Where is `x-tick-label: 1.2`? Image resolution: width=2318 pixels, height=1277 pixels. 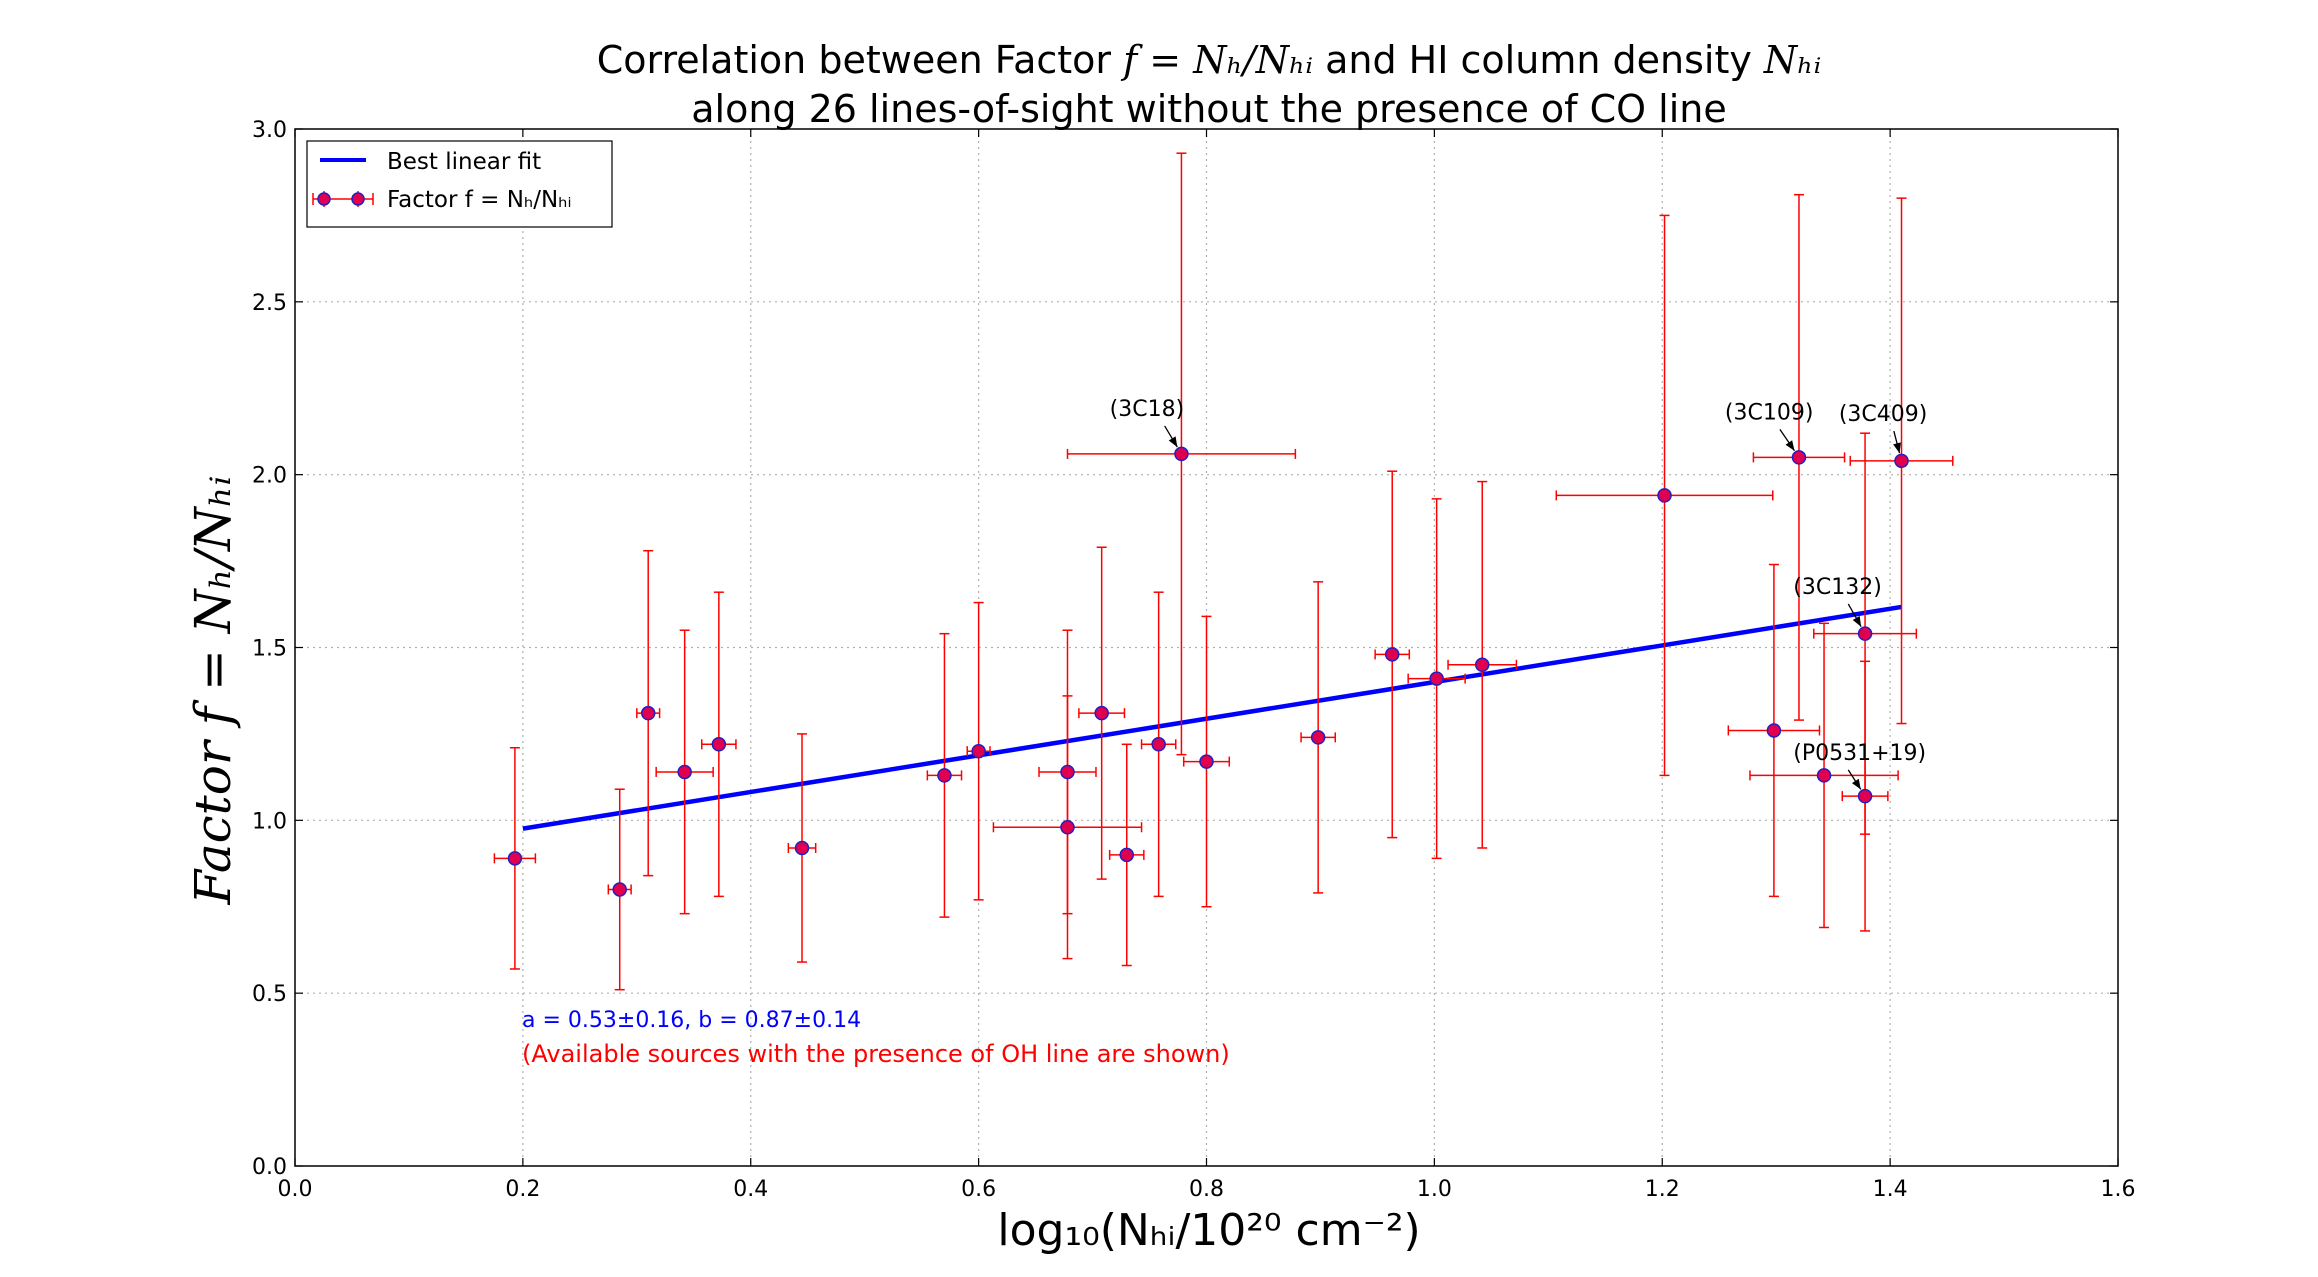 x-tick-label: 1.2 is located at coordinates (1662, 1189).